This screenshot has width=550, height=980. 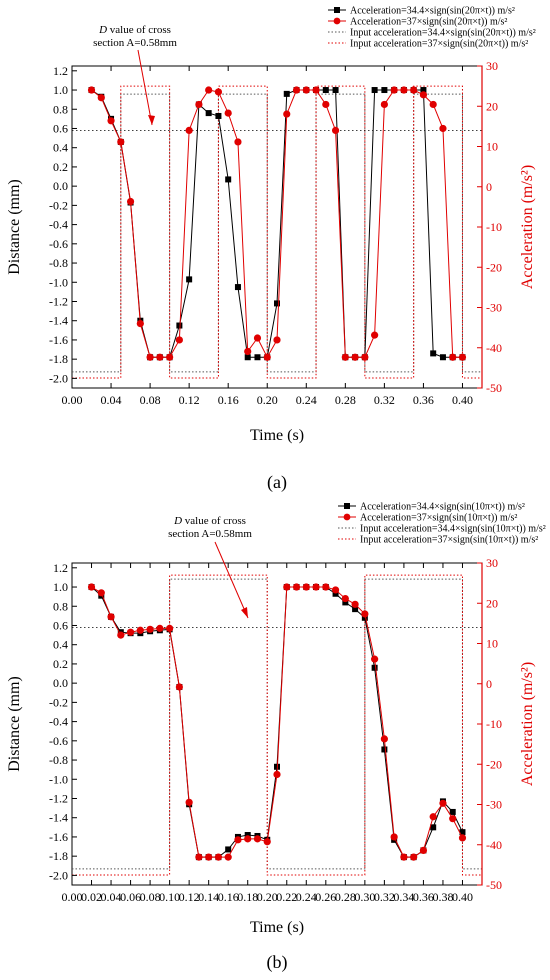 I want to click on legend-marker-square, so click(x=347, y=506).